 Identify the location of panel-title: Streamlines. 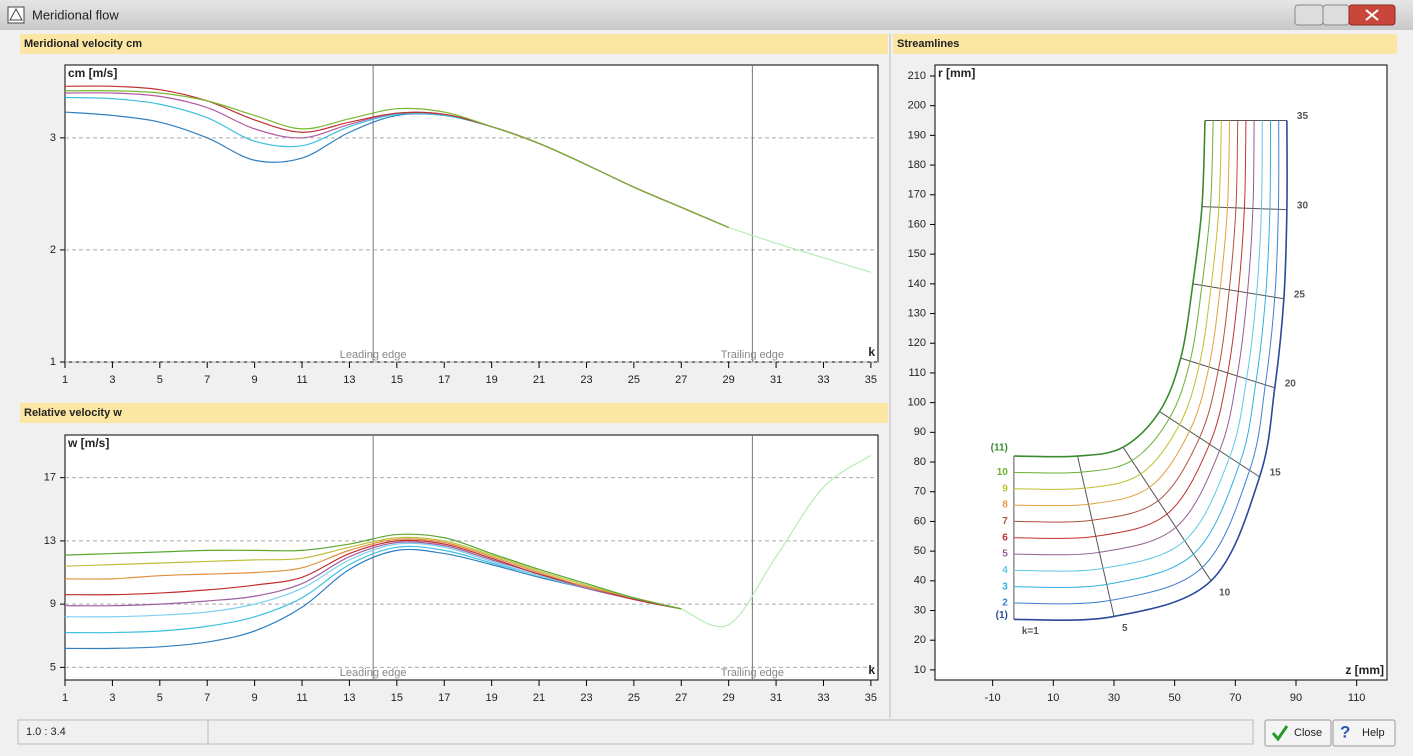
(928, 44).